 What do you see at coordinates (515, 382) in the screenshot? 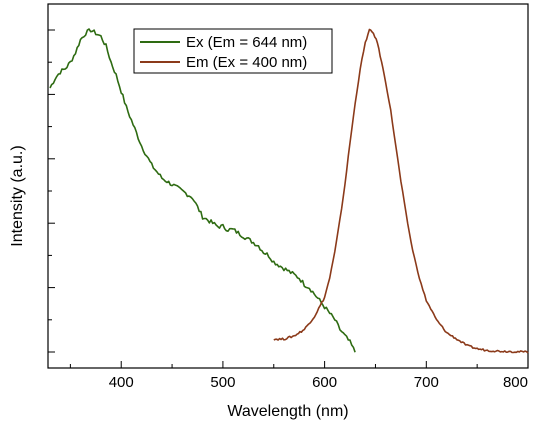
I see `x-tick-label: 800` at bounding box center [515, 382].